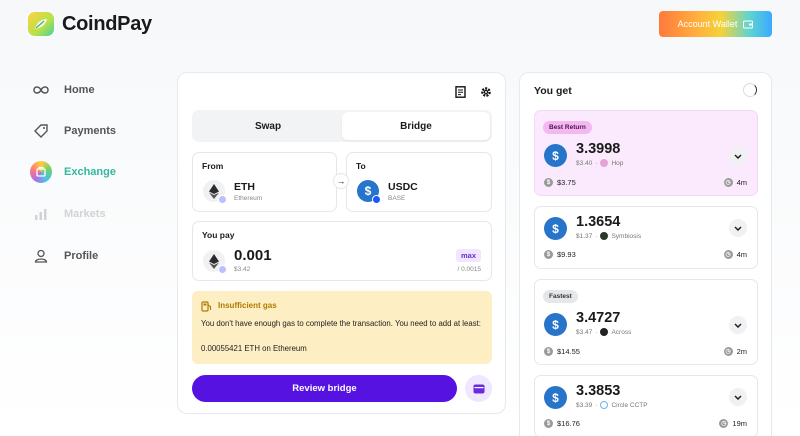  I want to click on quote-detail: $3.40 · Hop, so click(600, 163).